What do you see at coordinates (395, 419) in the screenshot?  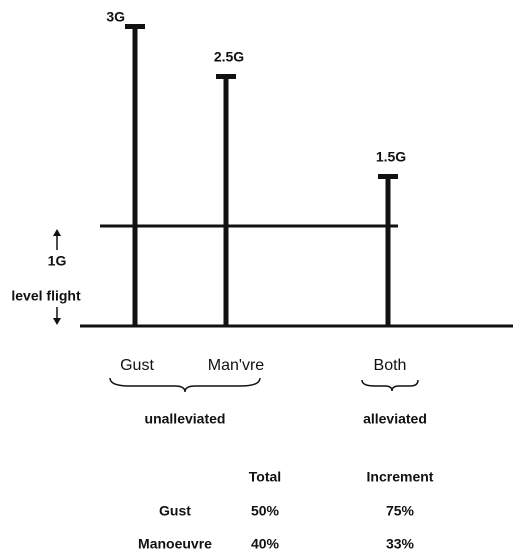 I see `group-label: alleviated` at bounding box center [395, 419].